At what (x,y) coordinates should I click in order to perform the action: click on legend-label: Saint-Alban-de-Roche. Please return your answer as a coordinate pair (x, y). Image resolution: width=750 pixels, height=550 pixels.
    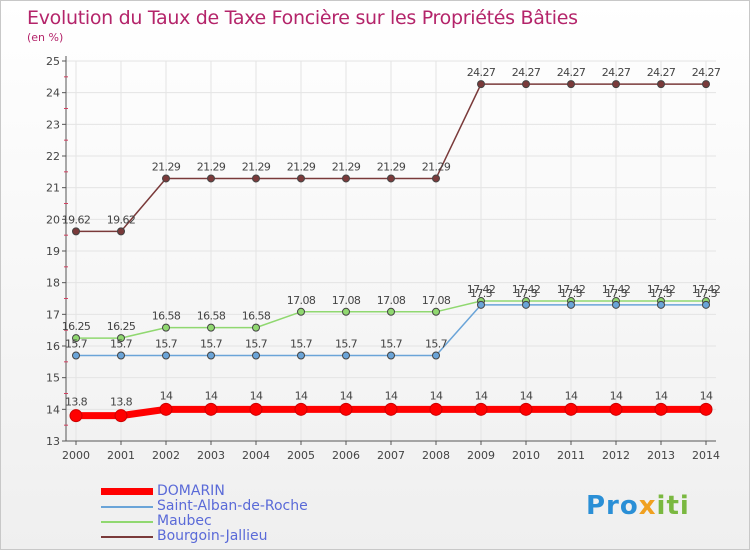
    Looking at the image, I should click on (232, 506).